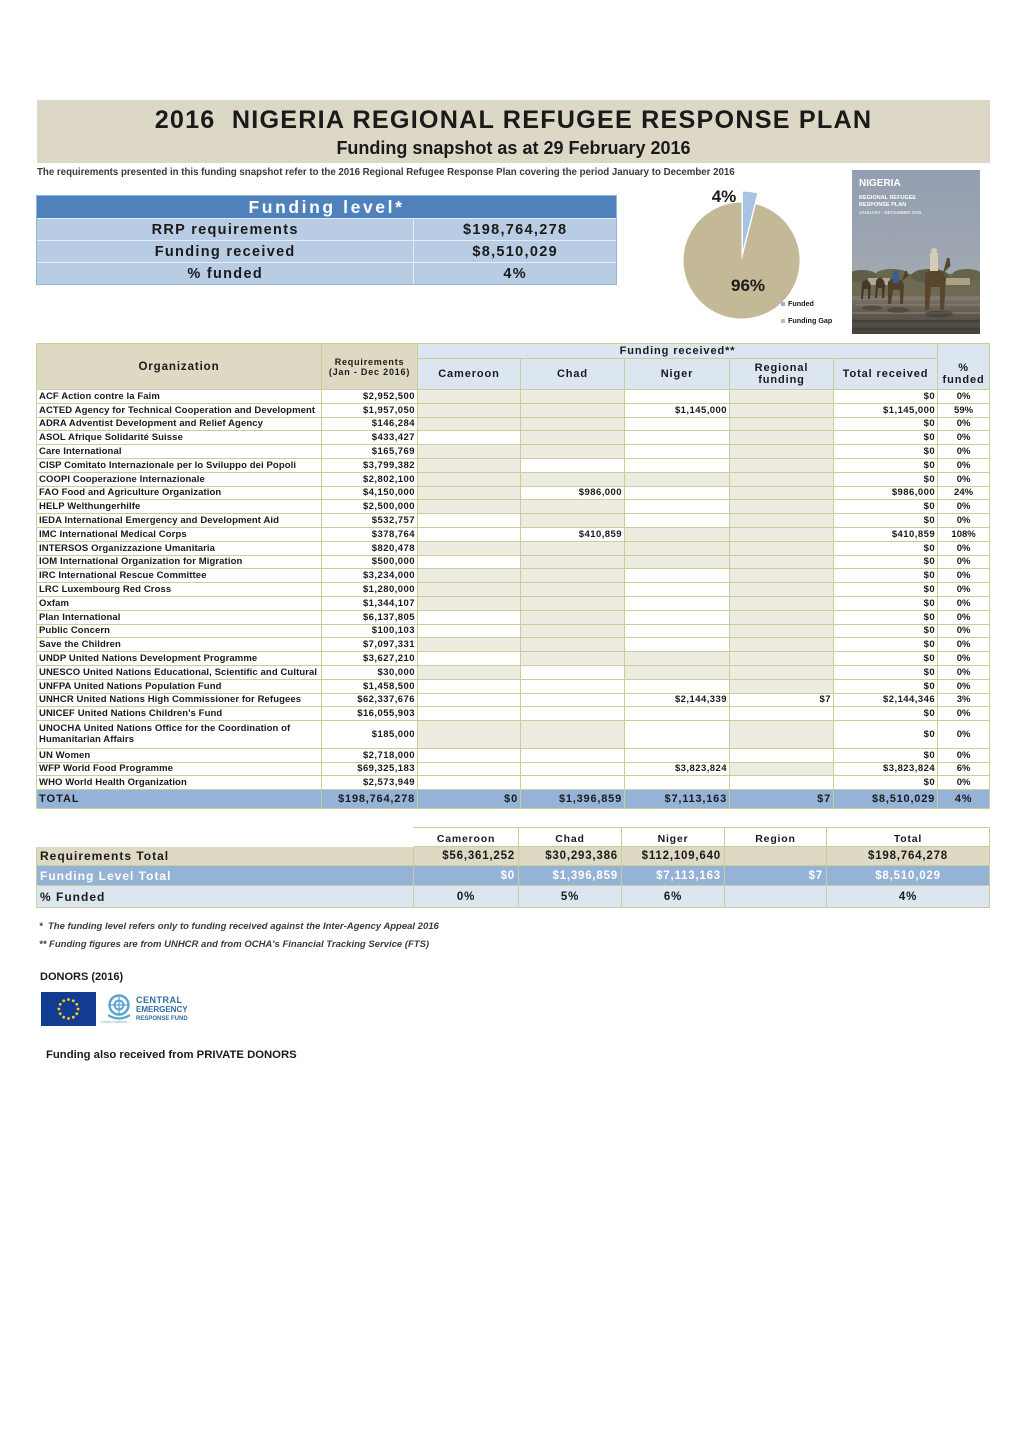  Describe the element at coordinates (162, 1009) in the screenshot. I see `svg-text: EMERGENCY` at that location.